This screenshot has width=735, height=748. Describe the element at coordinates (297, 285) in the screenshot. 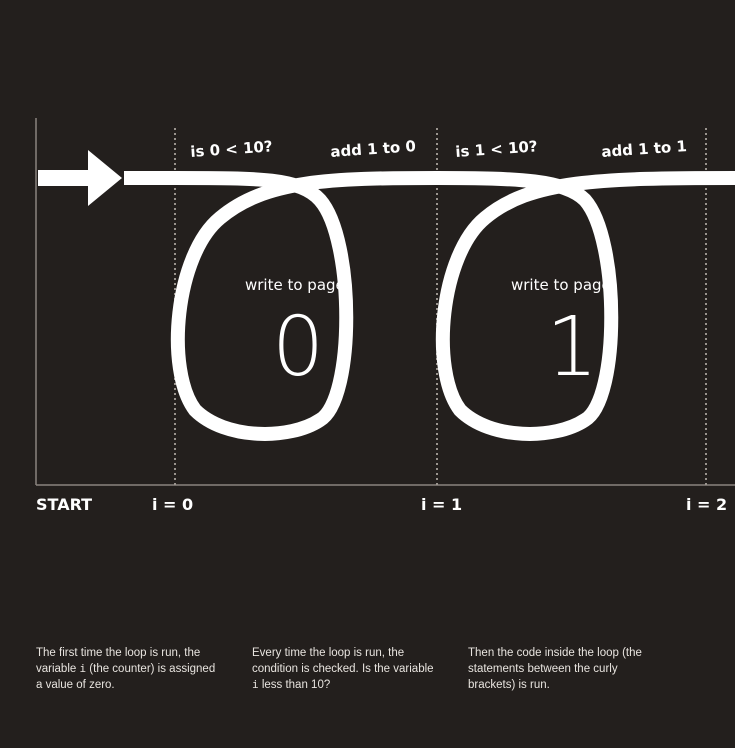

I see `write-label-1: write to page:` at that location.